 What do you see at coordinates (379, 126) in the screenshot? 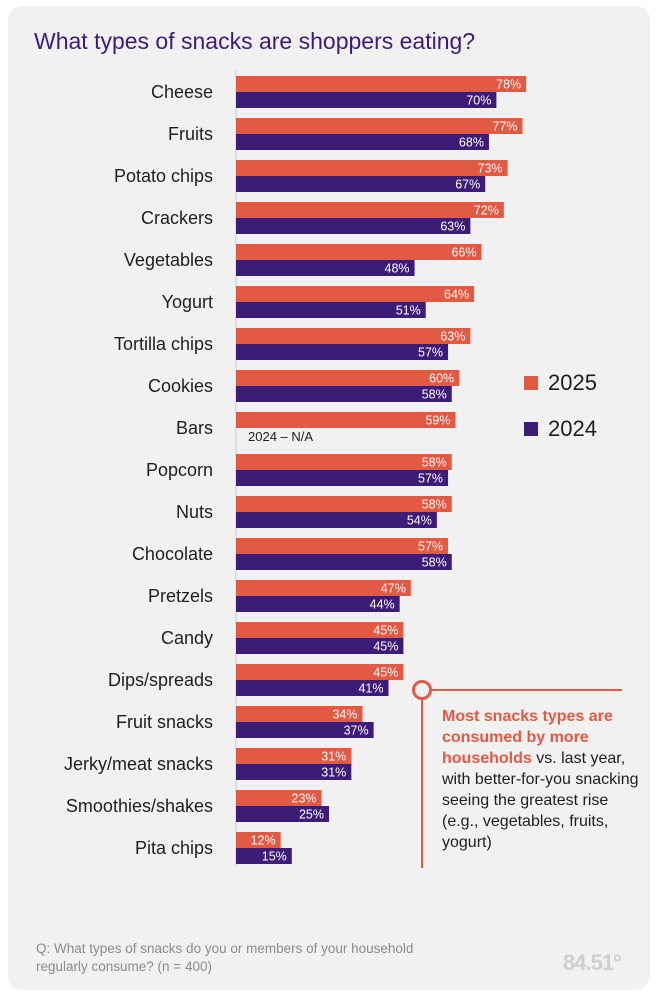
I see `bar-2025-fruits` at bounding box center [379, 126].